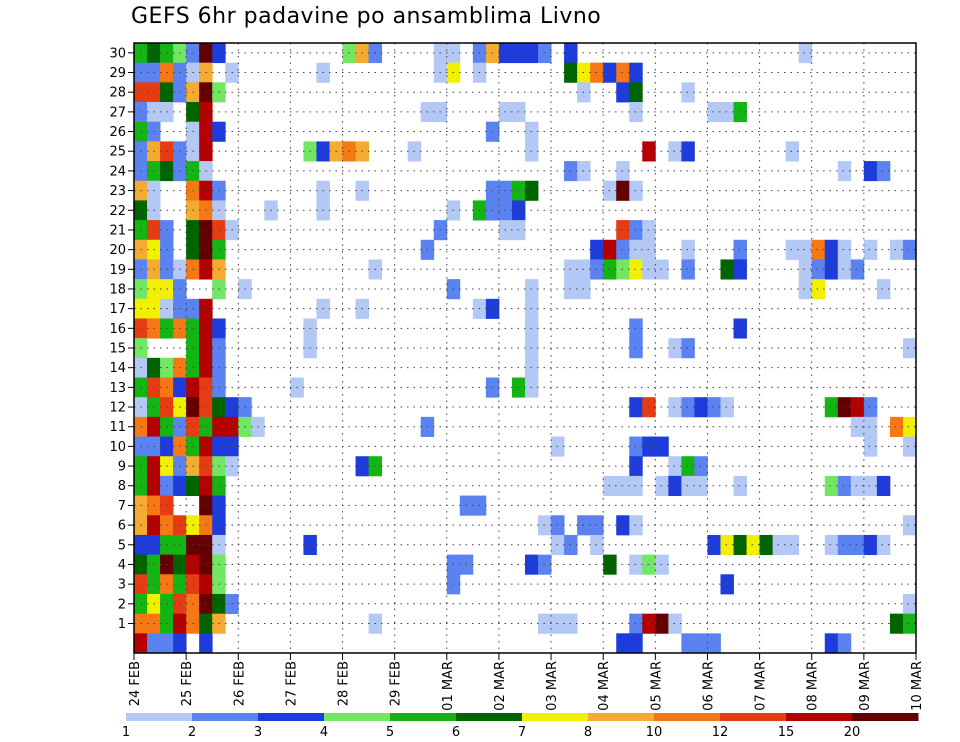 This screenshot has width=960, height=742. I want to click on colorbar-label: 2, so click(192, 732).